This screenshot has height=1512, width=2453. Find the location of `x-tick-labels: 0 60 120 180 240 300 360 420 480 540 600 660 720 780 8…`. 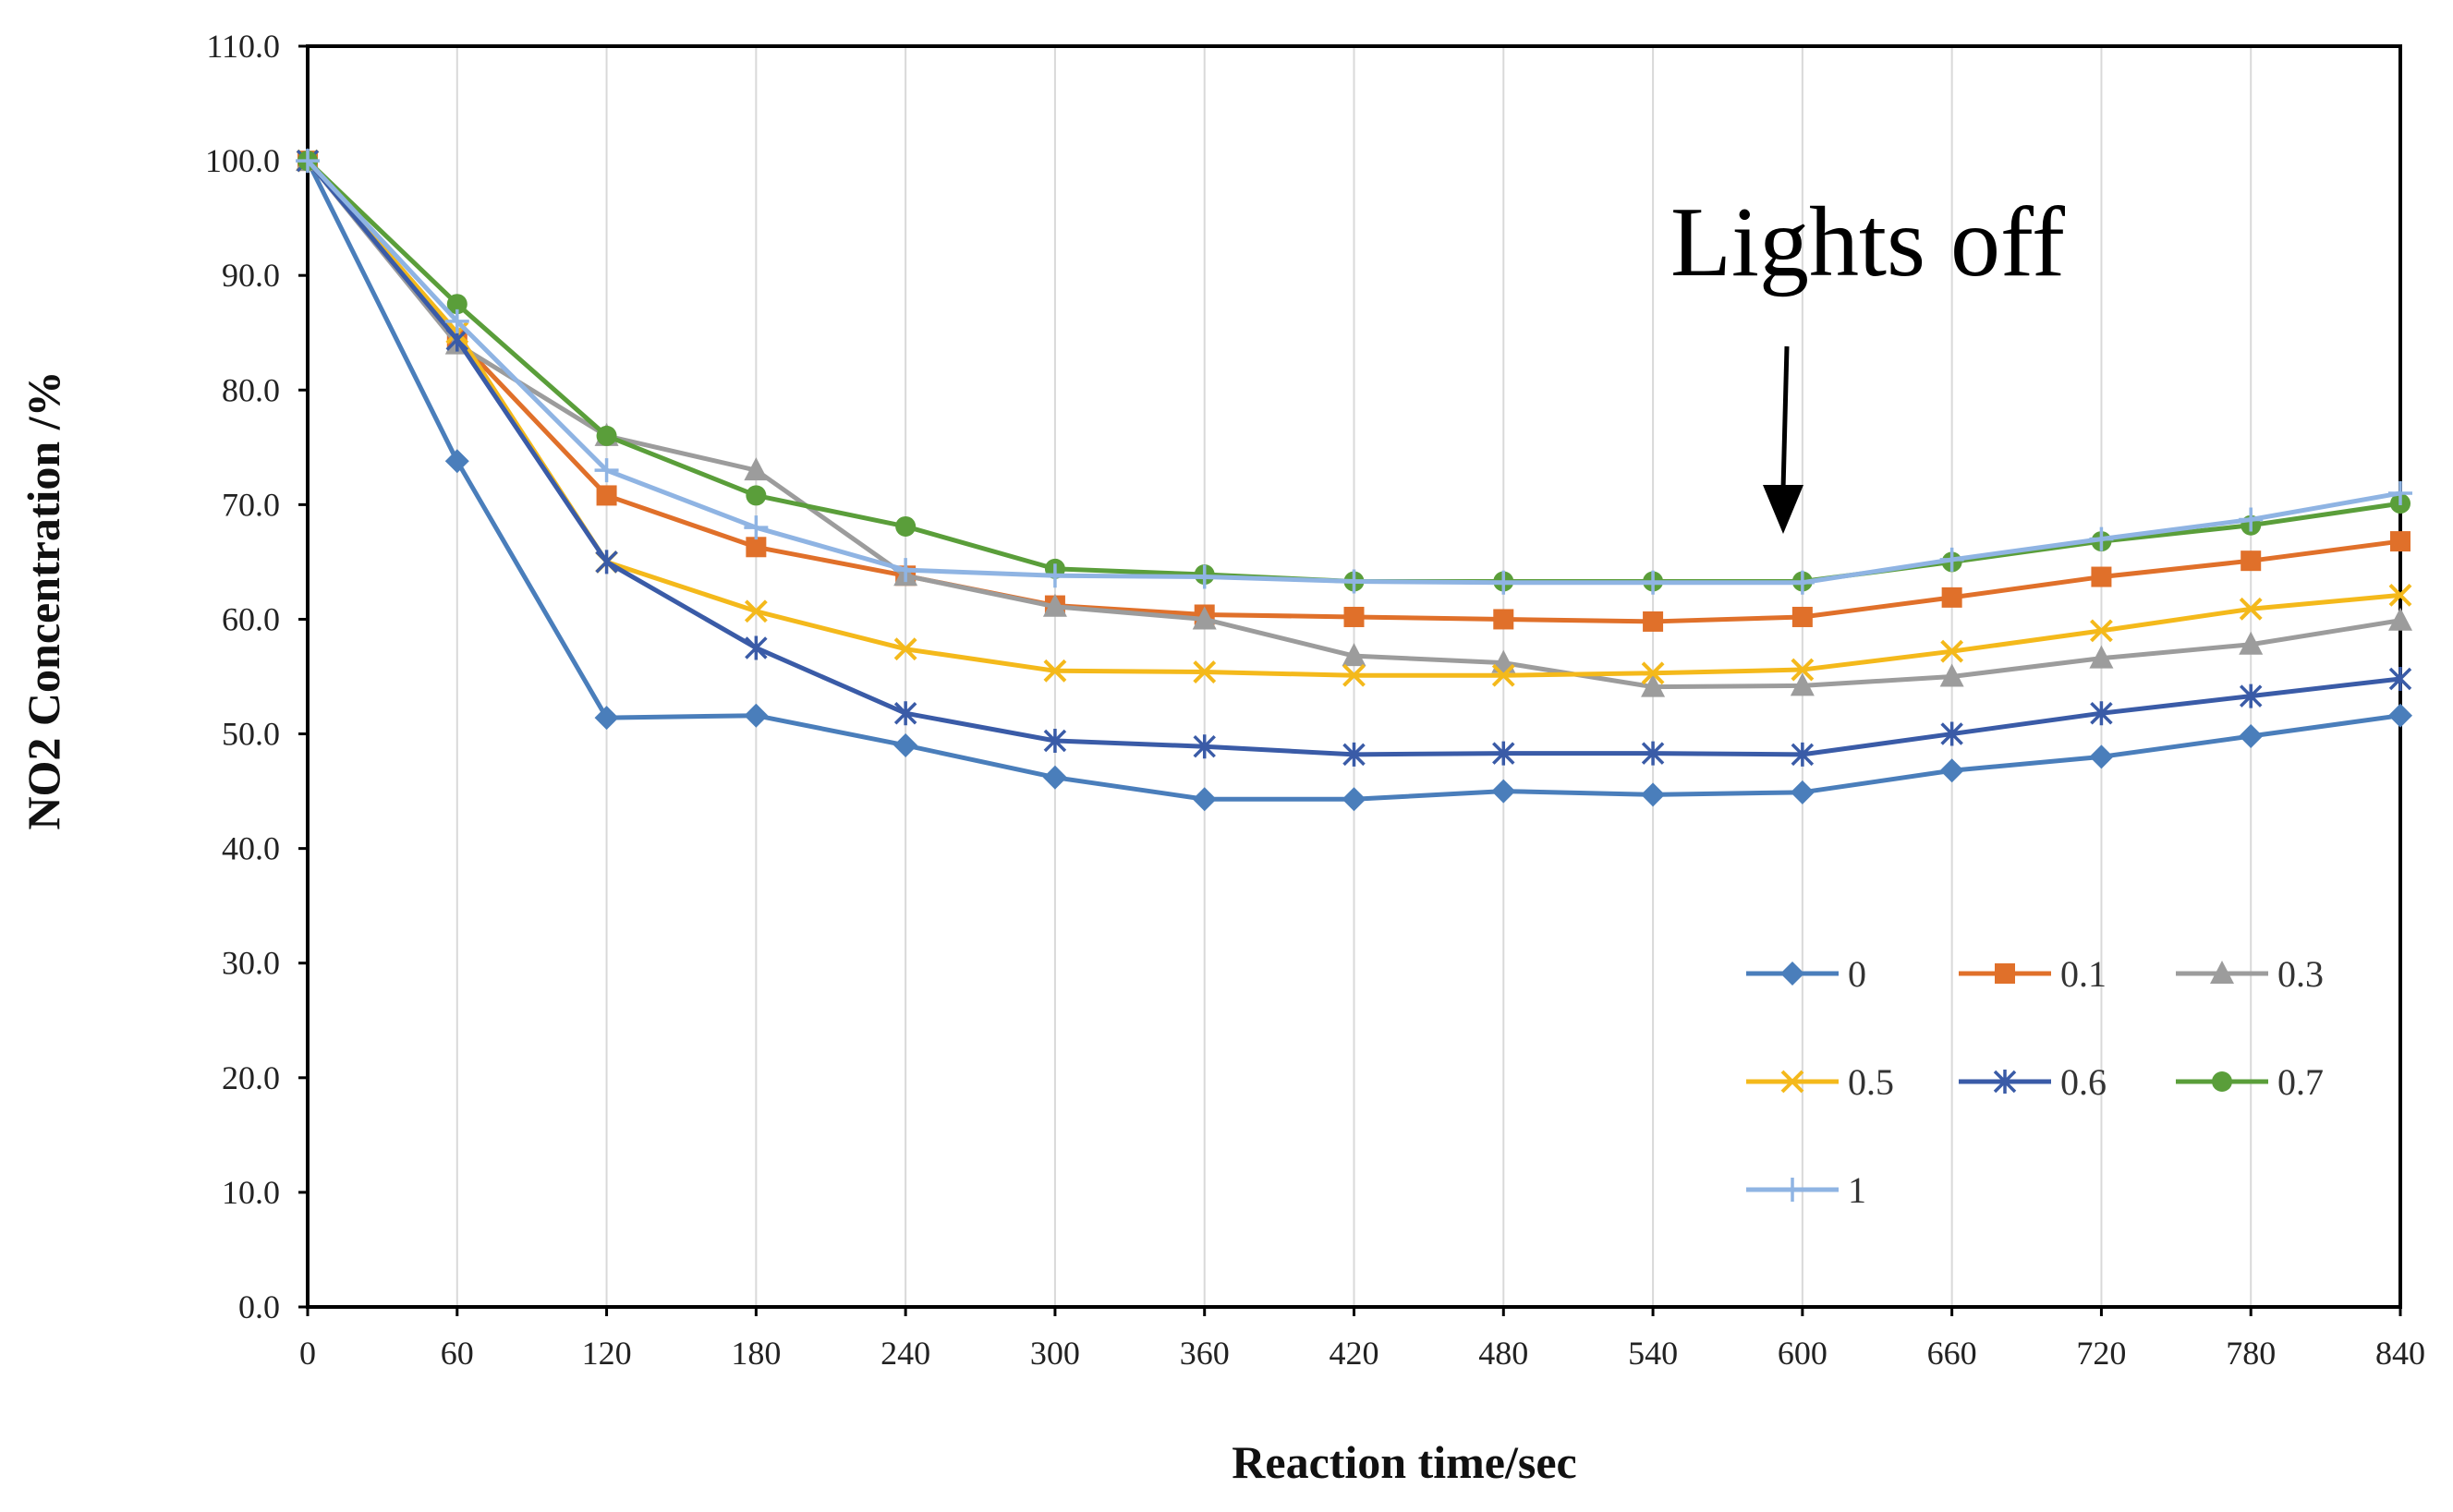

x-tick-labels: 0 60 120 180 240 300 360 420 480 540 600 660 720 780 8… is located at coordinates (1362, 1353).